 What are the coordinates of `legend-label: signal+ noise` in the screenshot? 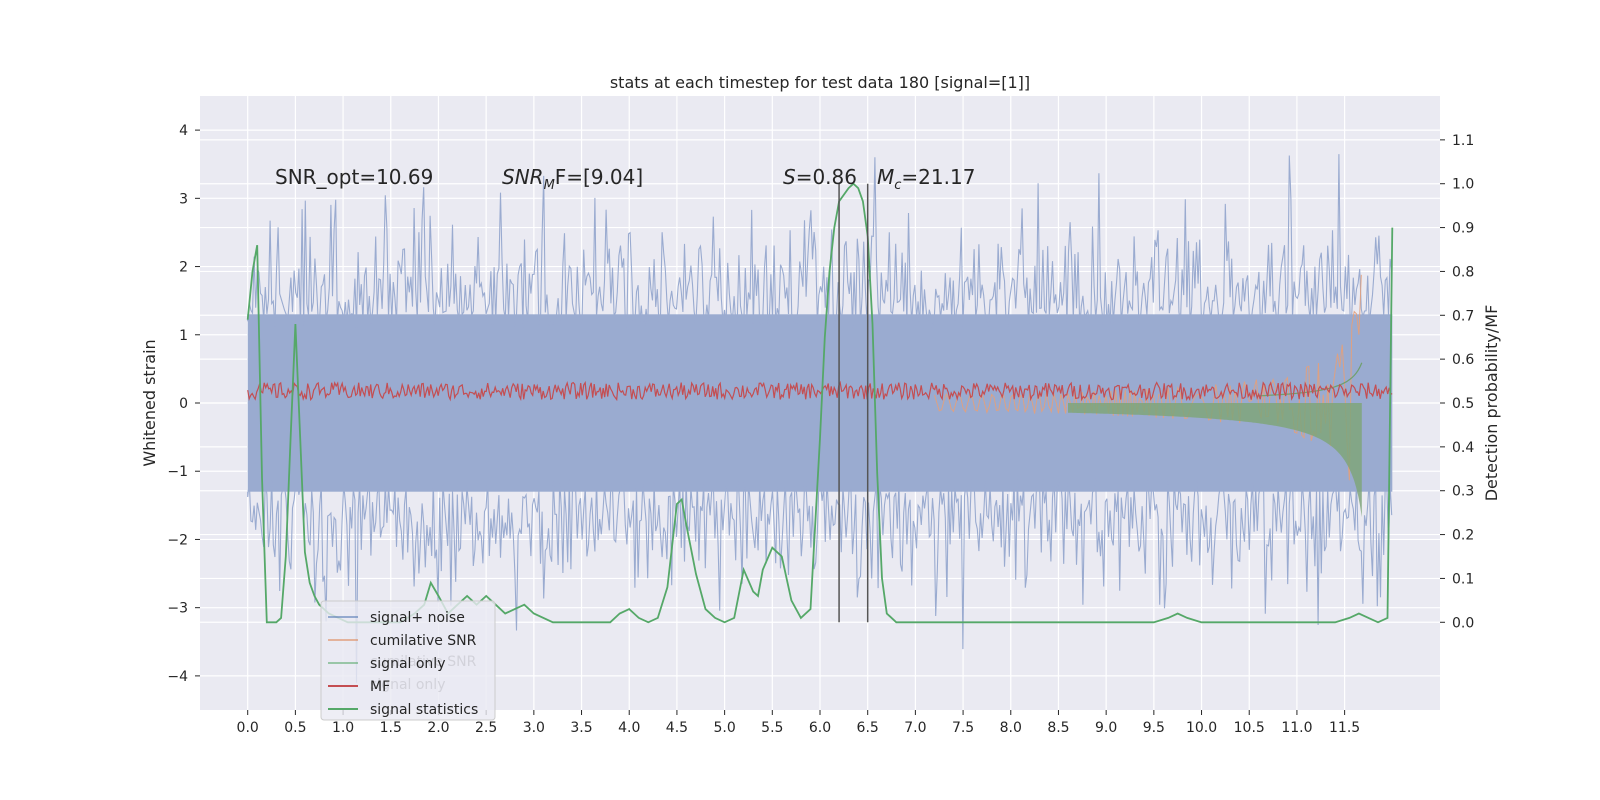 It's located at (417, 618).